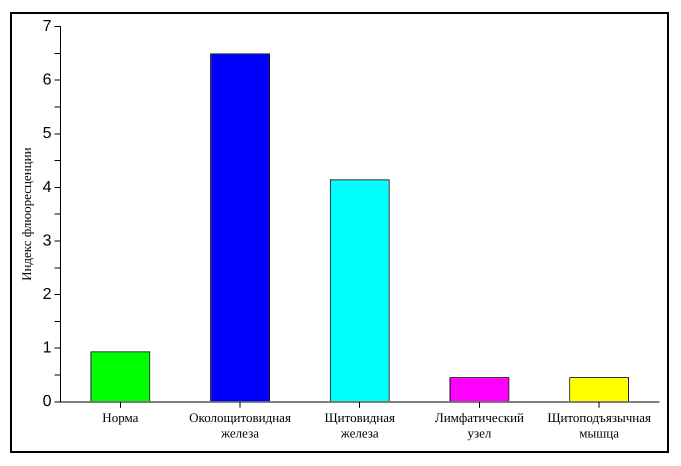 The height and width of the screenshot is (466, 681). What do you see at coordinates (47, 187) in the screenshot?
I see `y-tick-label: 4` at bounding box center [47, 187].